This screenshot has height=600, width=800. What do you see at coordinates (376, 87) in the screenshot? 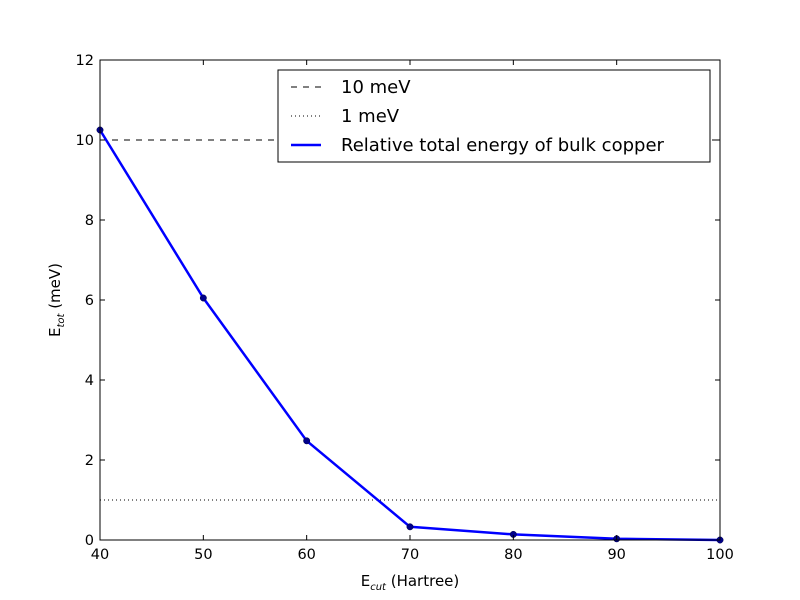
I see `legend-label-10mev: 10 meV` at bounding box center [376, 87].